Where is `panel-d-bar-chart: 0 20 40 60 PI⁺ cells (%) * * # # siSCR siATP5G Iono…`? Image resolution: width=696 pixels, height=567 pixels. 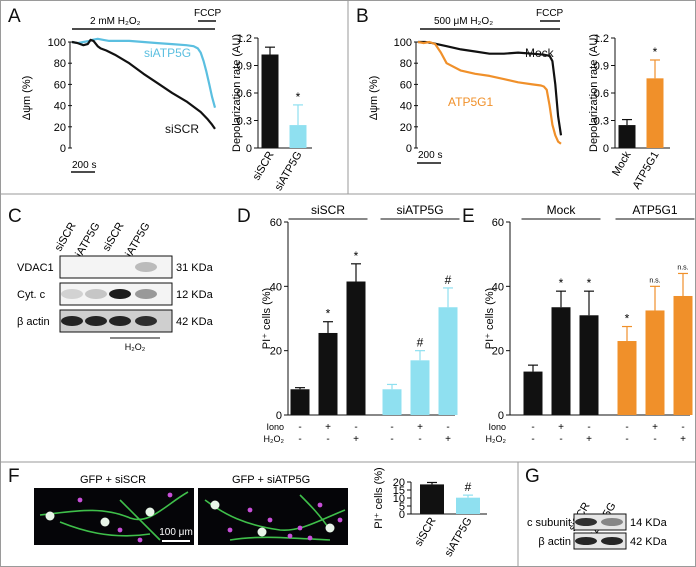 panel-d-bar-chart: 0 20 40 60 PI⁺ cells (%) * * # # siSCR siATP5G Iono… is located at coordinates (360, 324).